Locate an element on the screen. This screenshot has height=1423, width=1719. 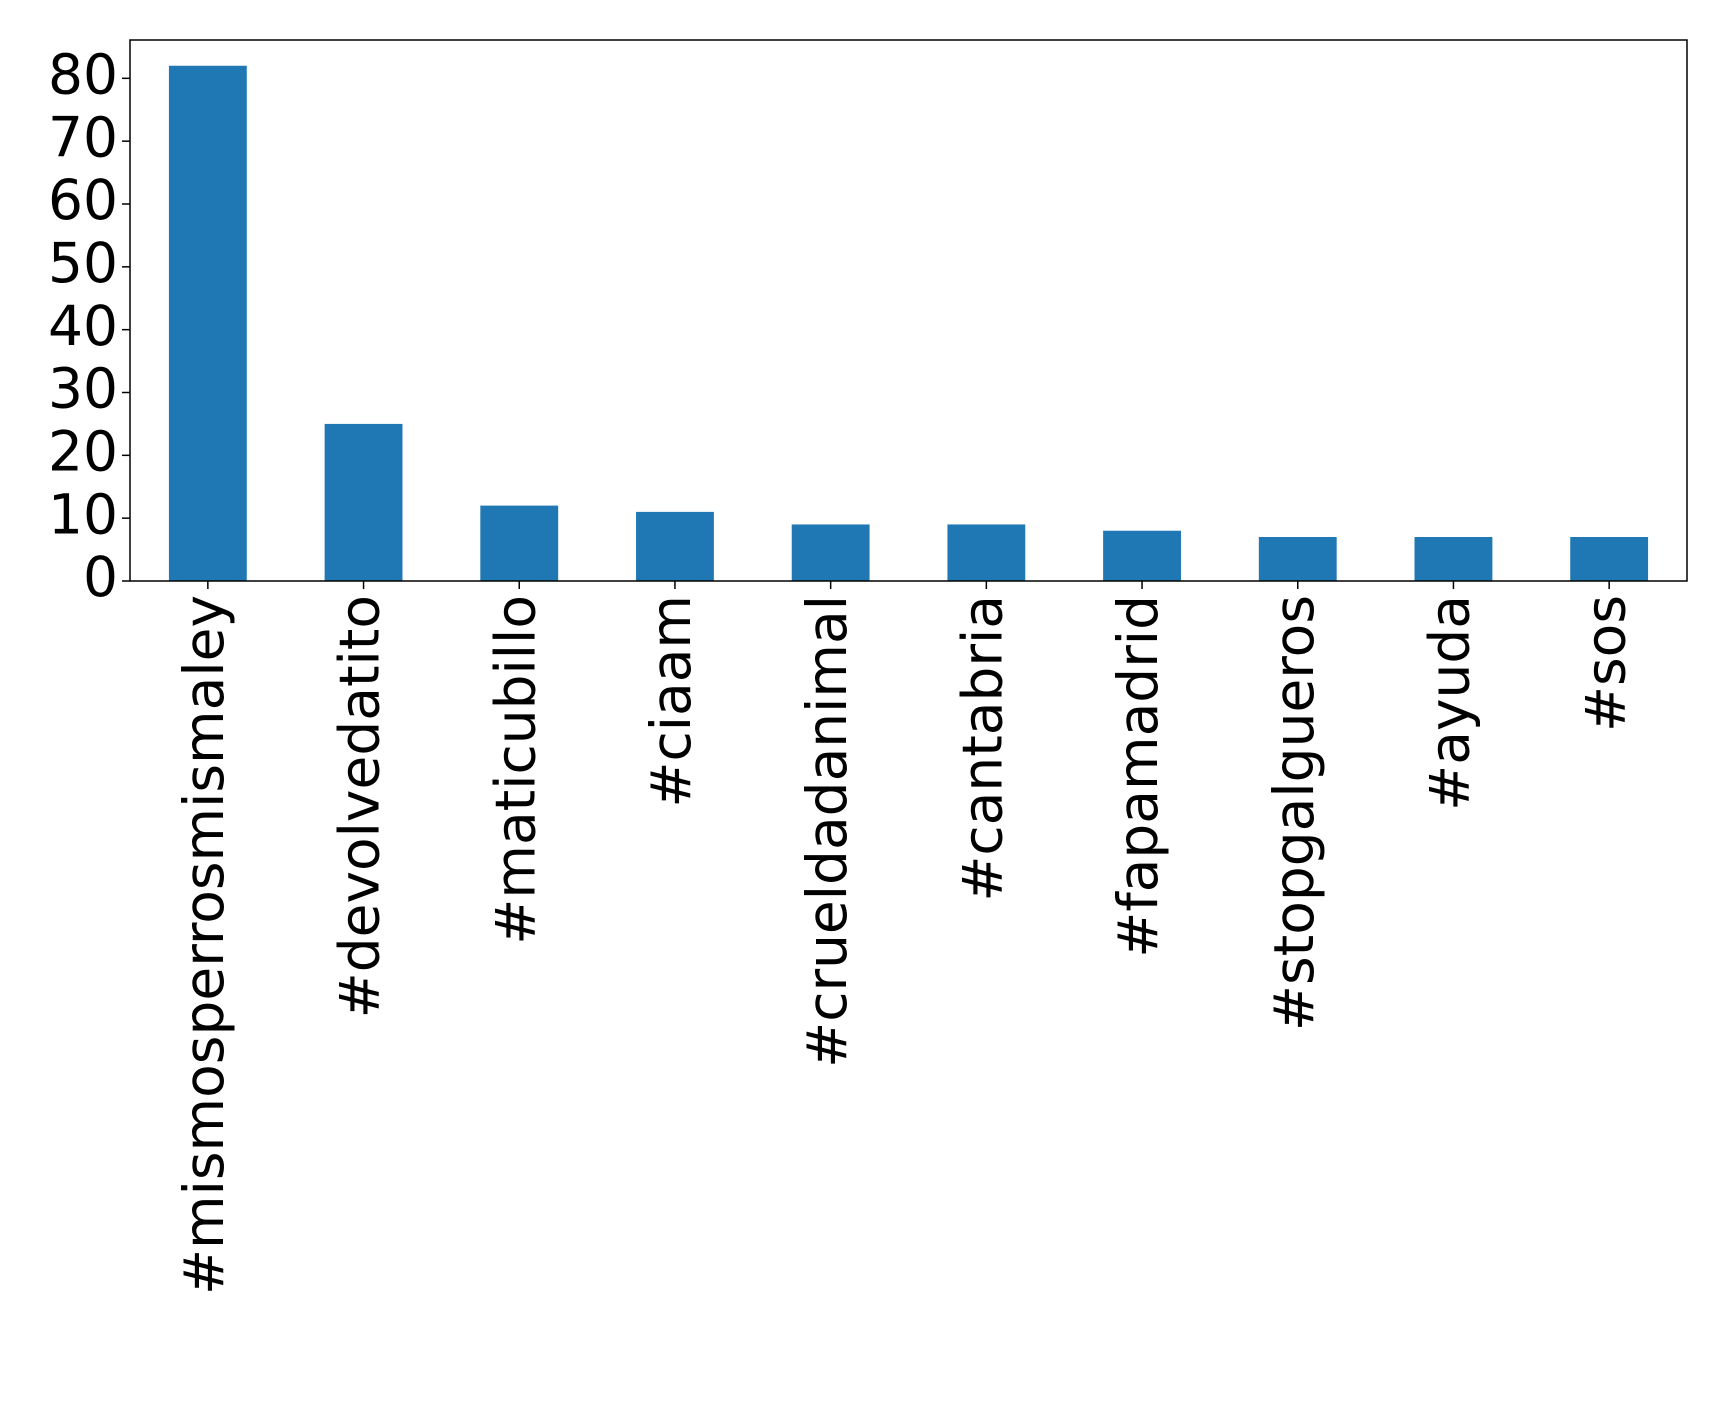
y-tick-label: 0 is located at coordinates (100, 577).